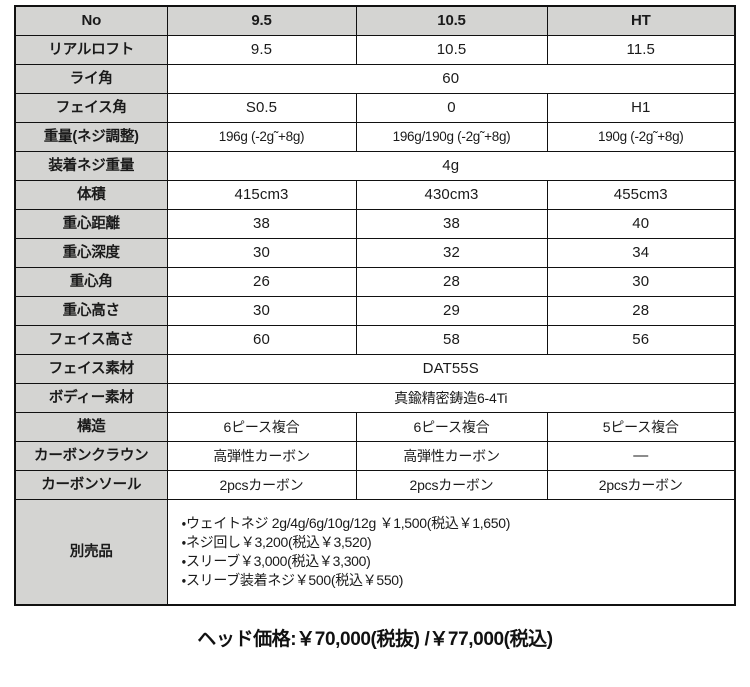 Image resolution: width=750 pixels, height=687 pixels. What do you see at coordinates (91, 253) in the screenshot?
I see `row-label-cg-depth: 重心深度` at bounding box center [91, 253].